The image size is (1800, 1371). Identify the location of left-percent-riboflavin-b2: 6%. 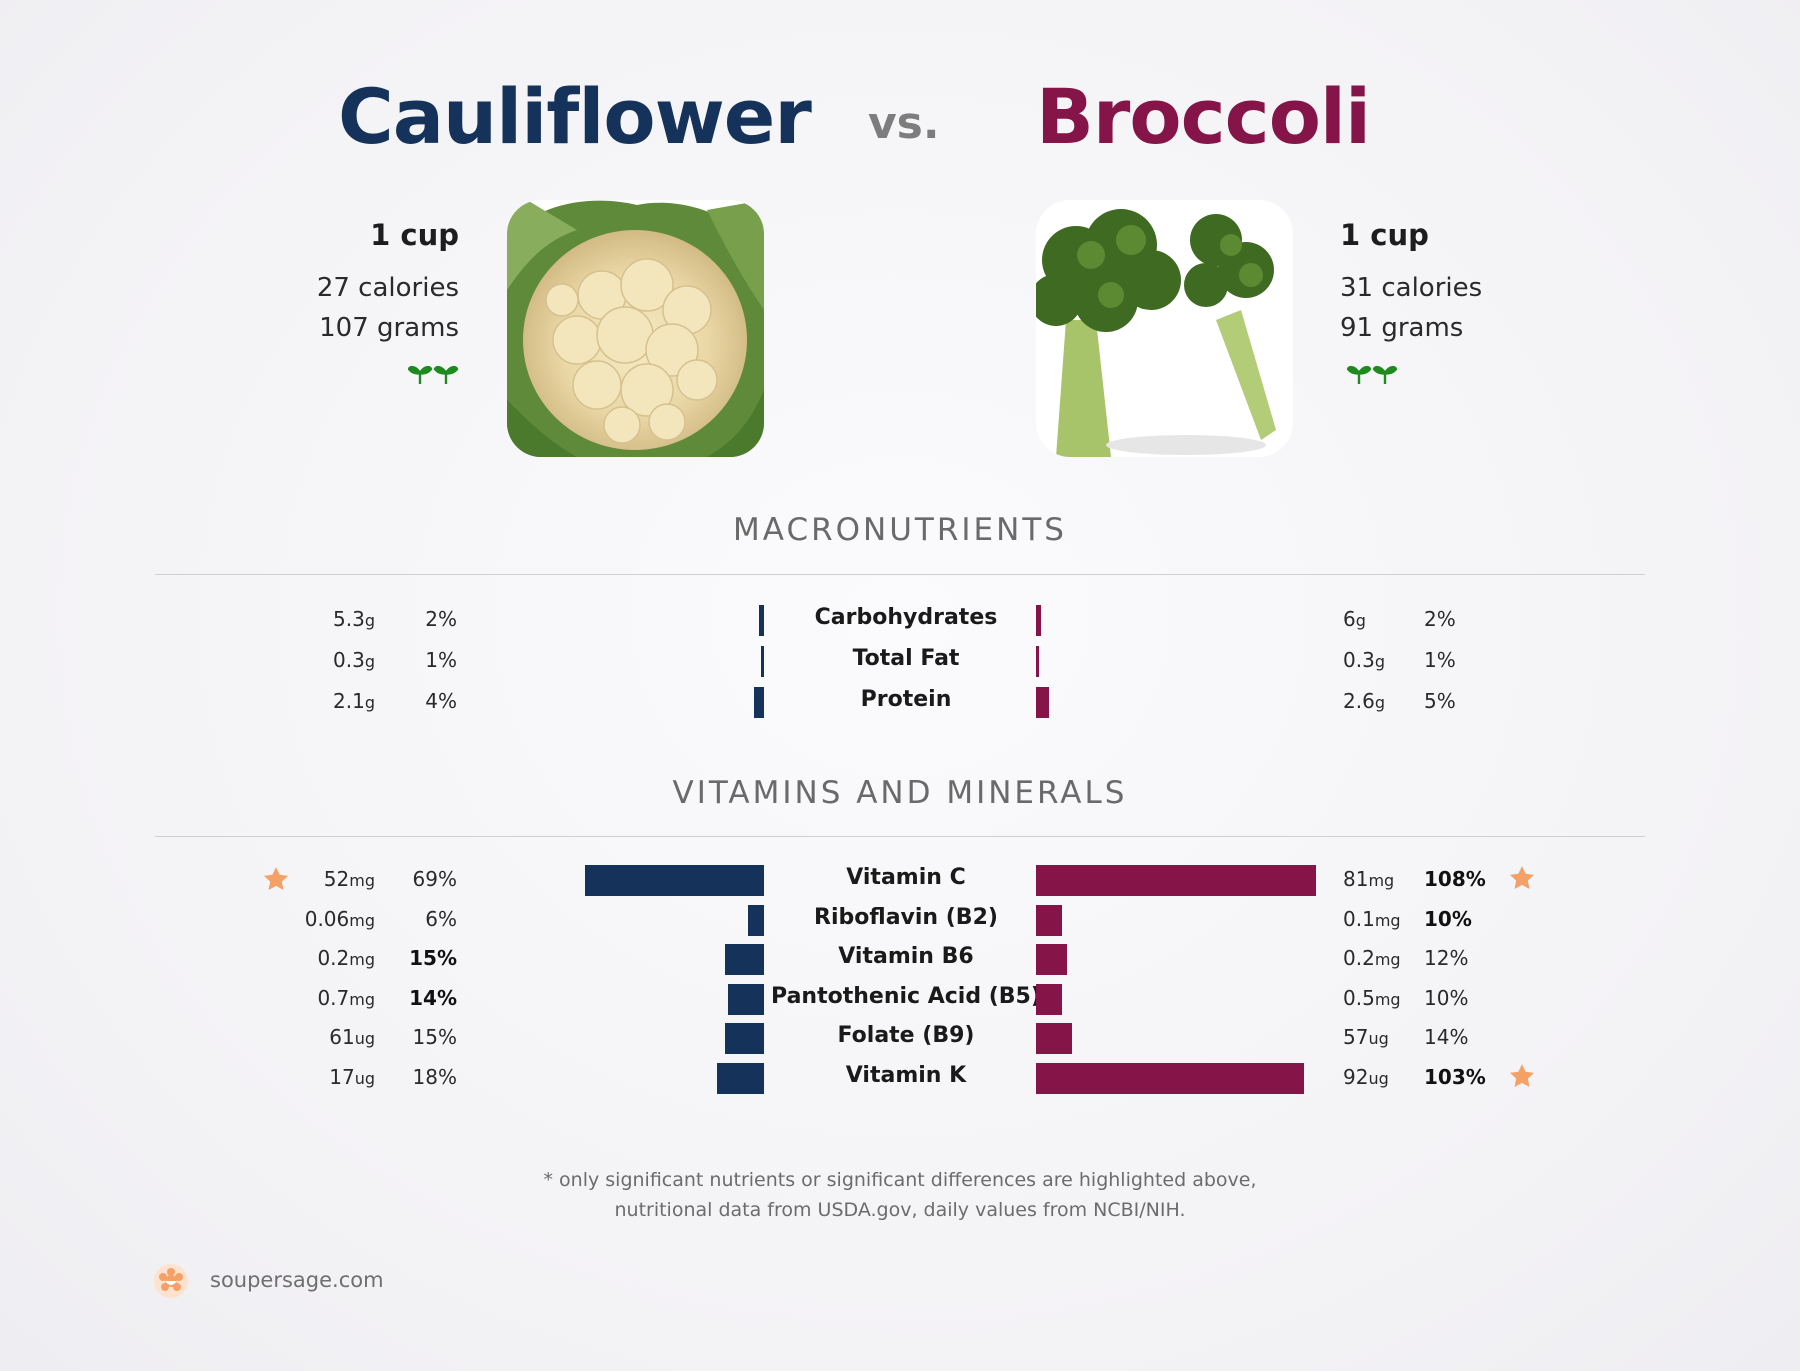
(441, 918).